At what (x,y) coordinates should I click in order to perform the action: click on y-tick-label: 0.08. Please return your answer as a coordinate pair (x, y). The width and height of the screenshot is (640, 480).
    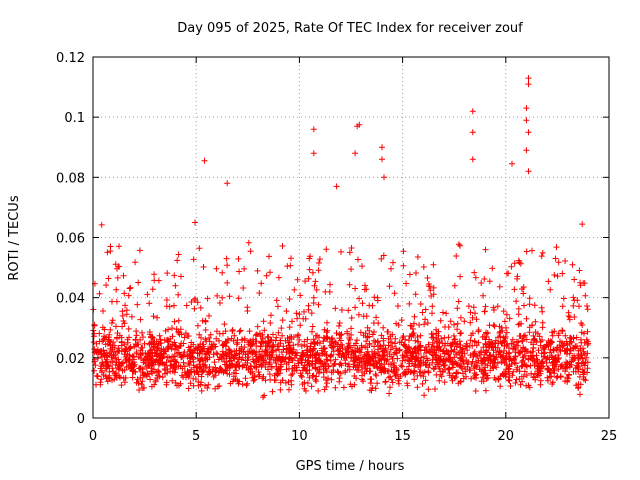
    Looking at the image, I should click on (70, 178).